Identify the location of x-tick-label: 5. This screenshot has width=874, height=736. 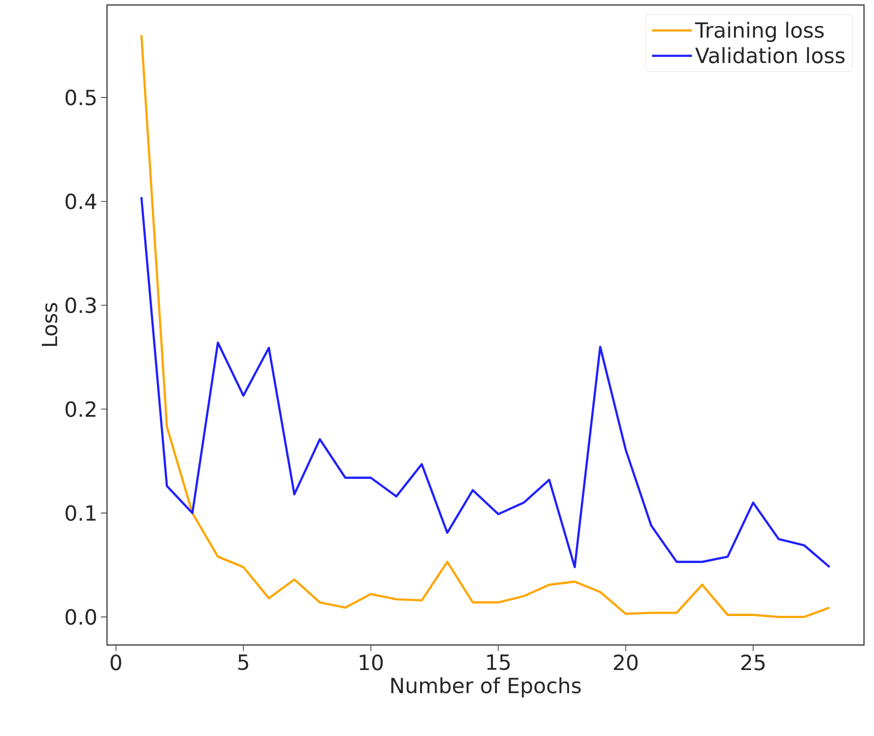
(243, 662).